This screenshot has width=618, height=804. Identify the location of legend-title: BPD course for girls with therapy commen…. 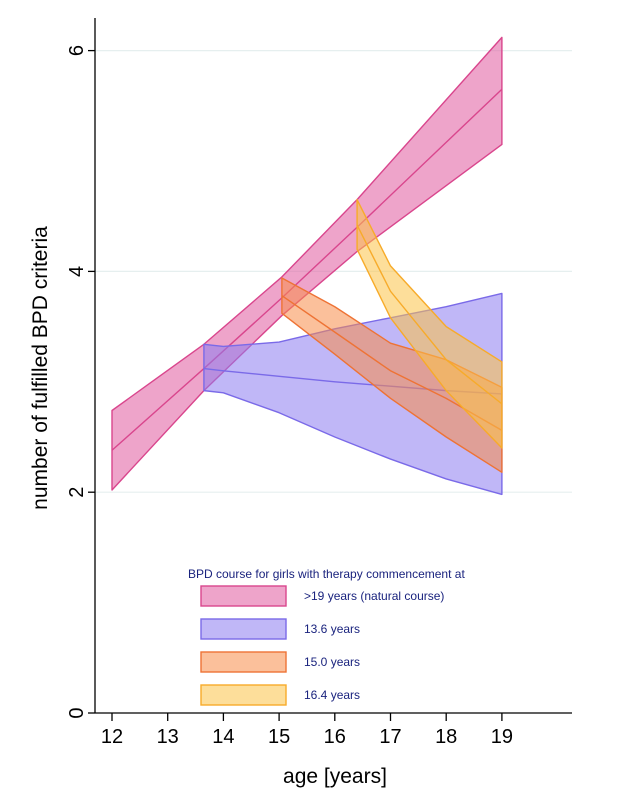
(326, 574).